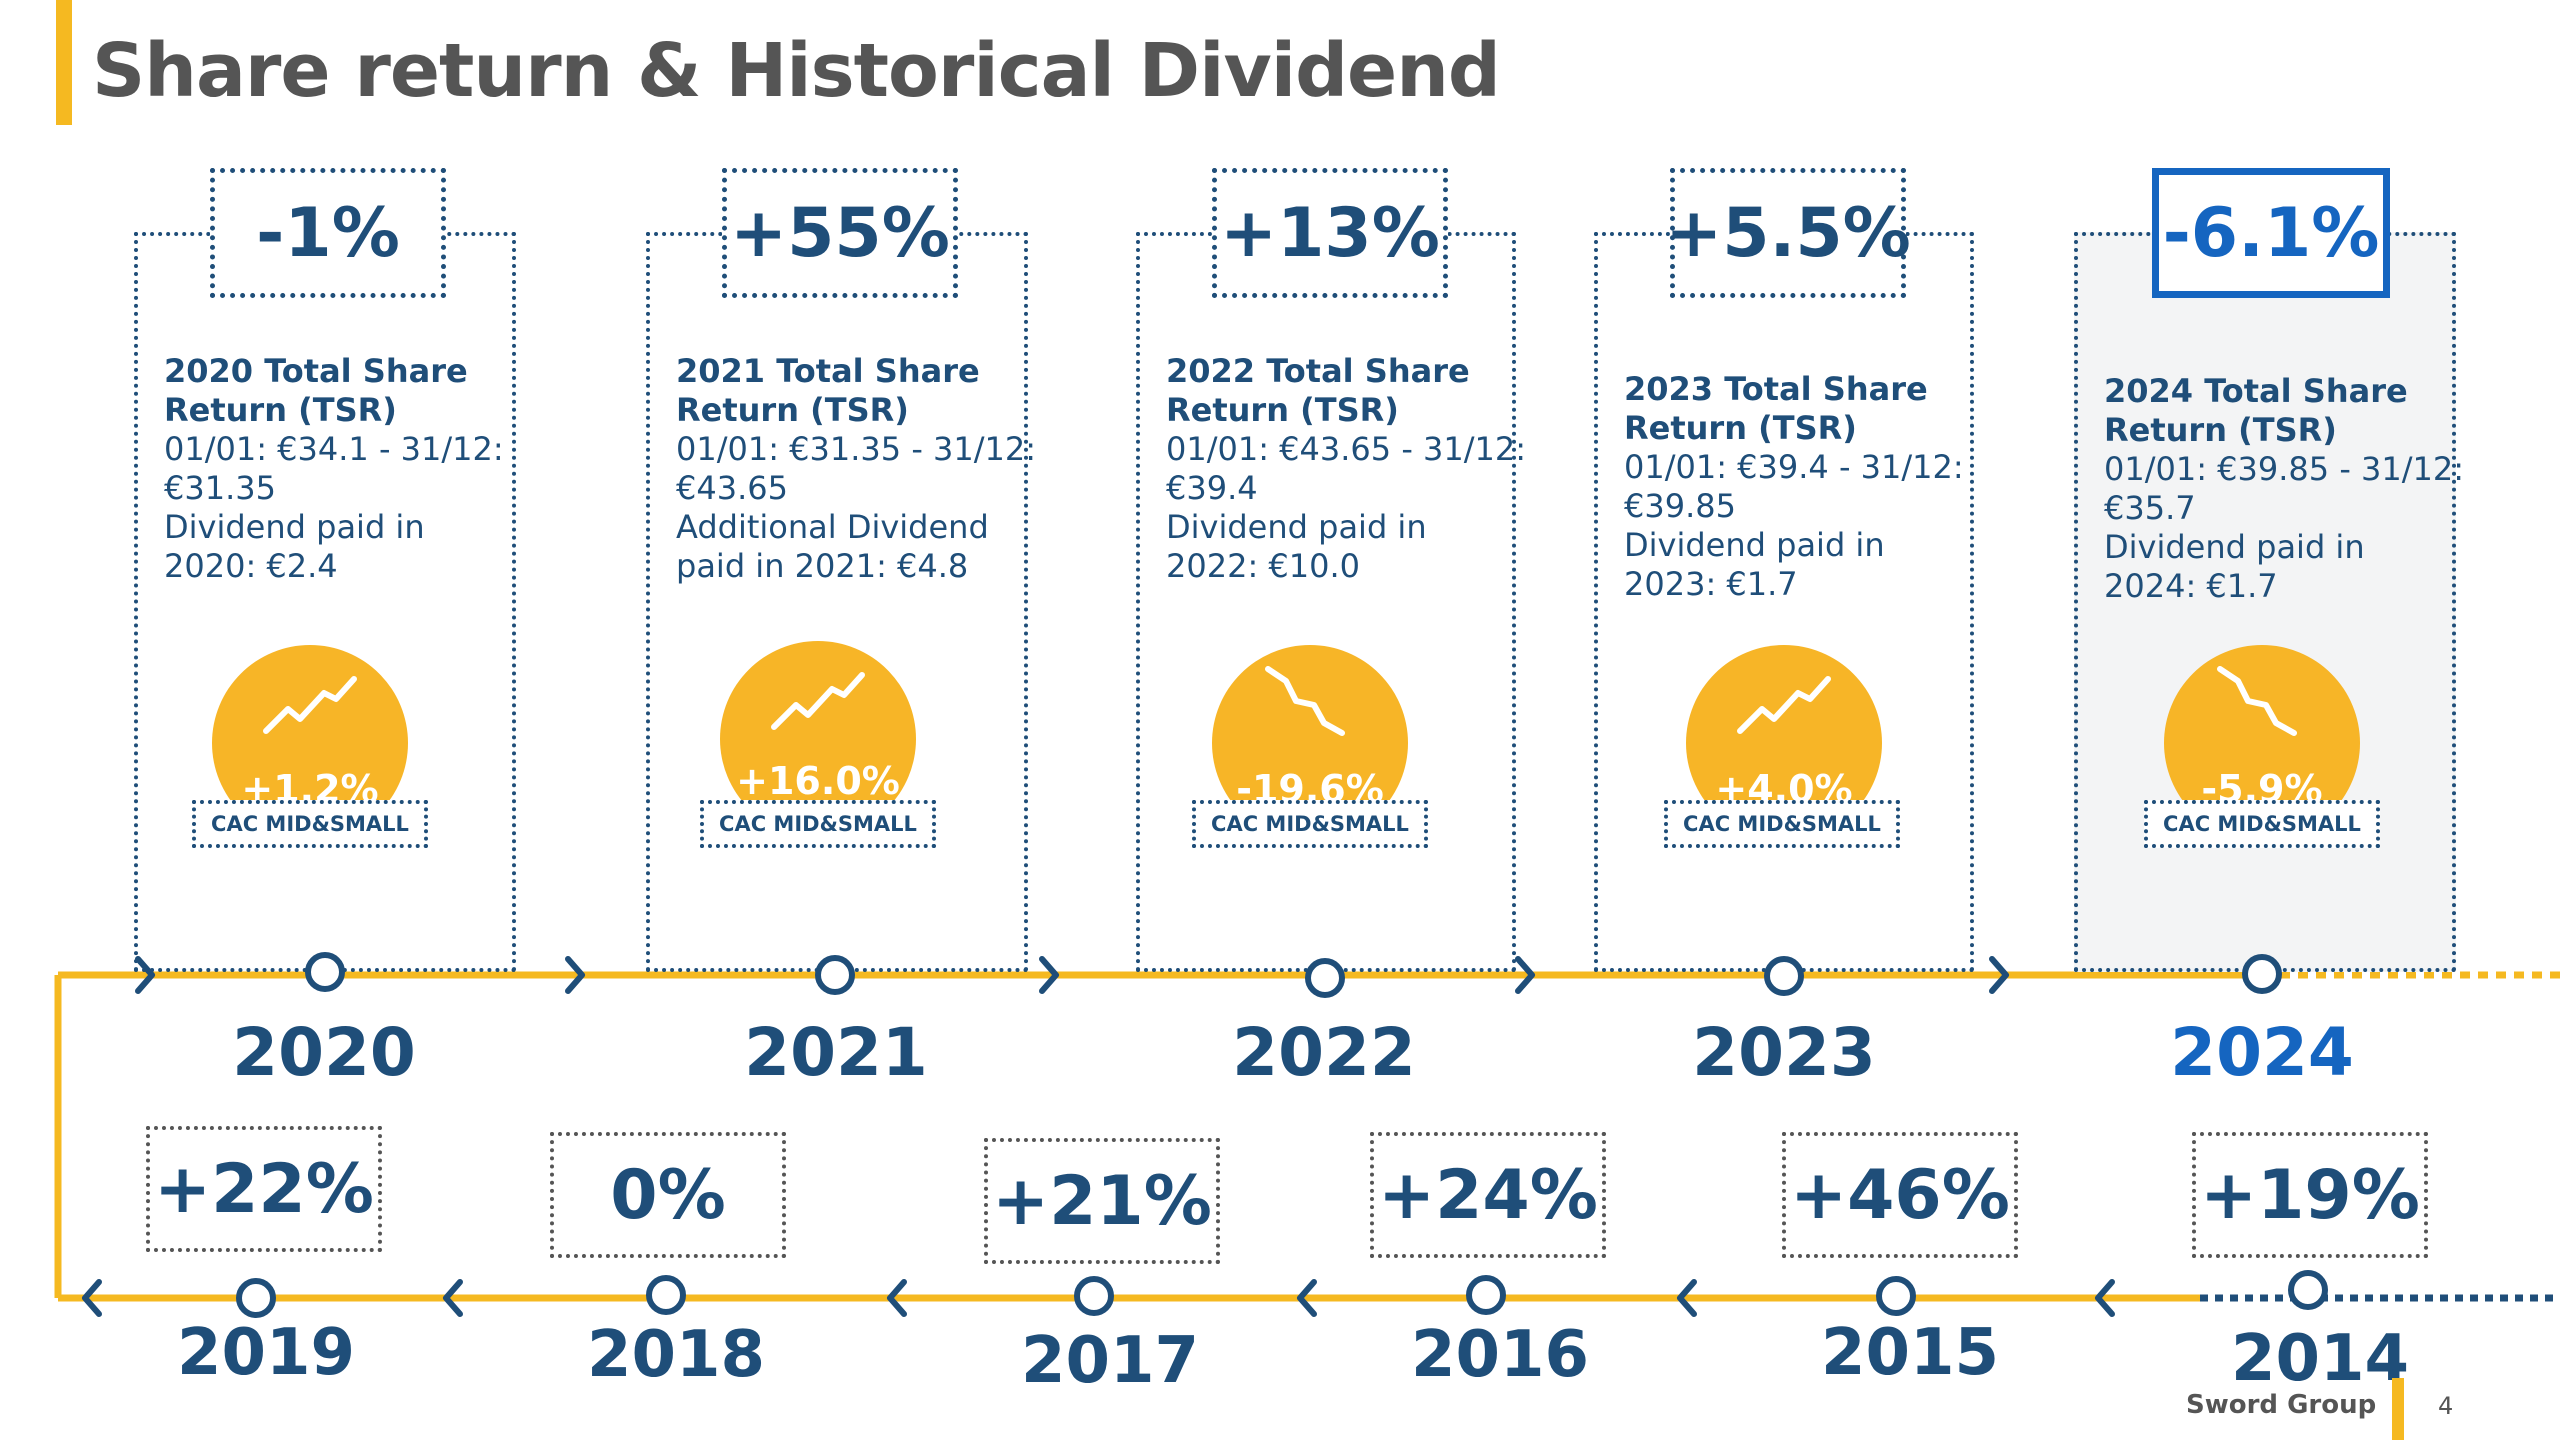 This screenshot has width=2560, height=1440. I want to click on footer-accent-bar, so click(2398, 1409).